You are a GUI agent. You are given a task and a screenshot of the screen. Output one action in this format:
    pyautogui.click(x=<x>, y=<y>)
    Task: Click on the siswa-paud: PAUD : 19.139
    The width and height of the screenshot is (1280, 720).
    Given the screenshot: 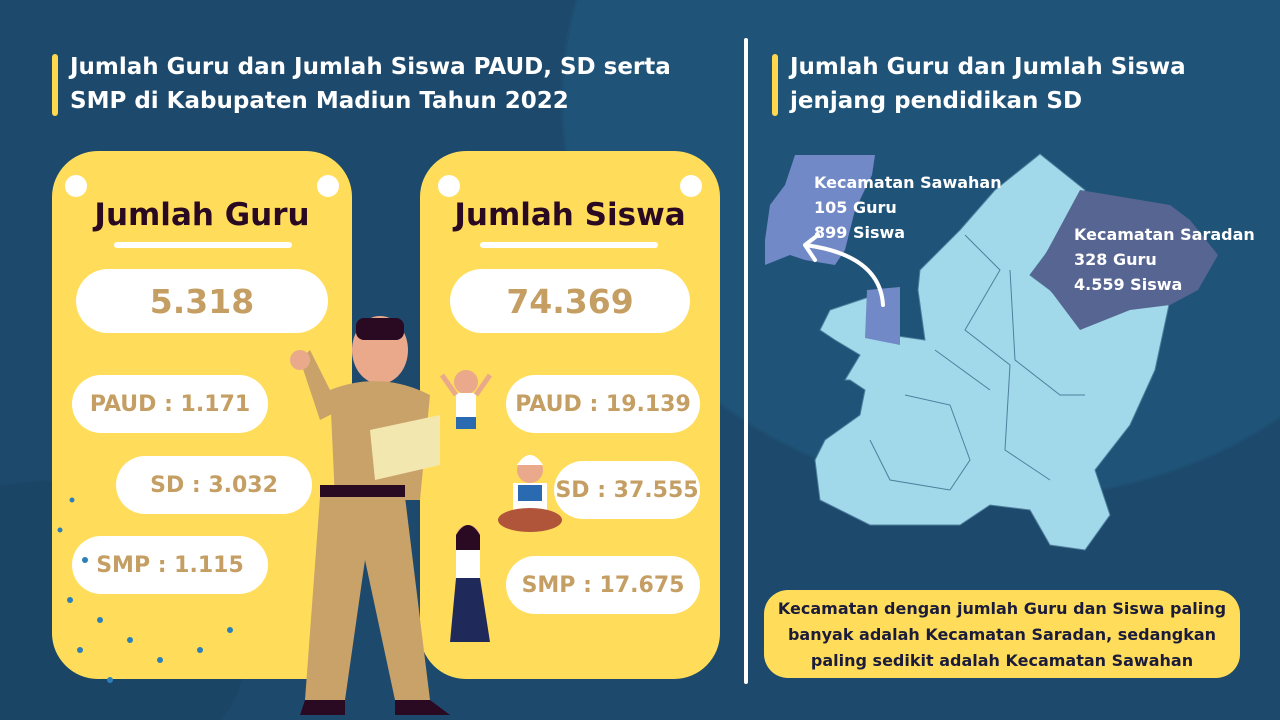 What is the action you would take?
    pyautogui.click(x=603, y=404)
    